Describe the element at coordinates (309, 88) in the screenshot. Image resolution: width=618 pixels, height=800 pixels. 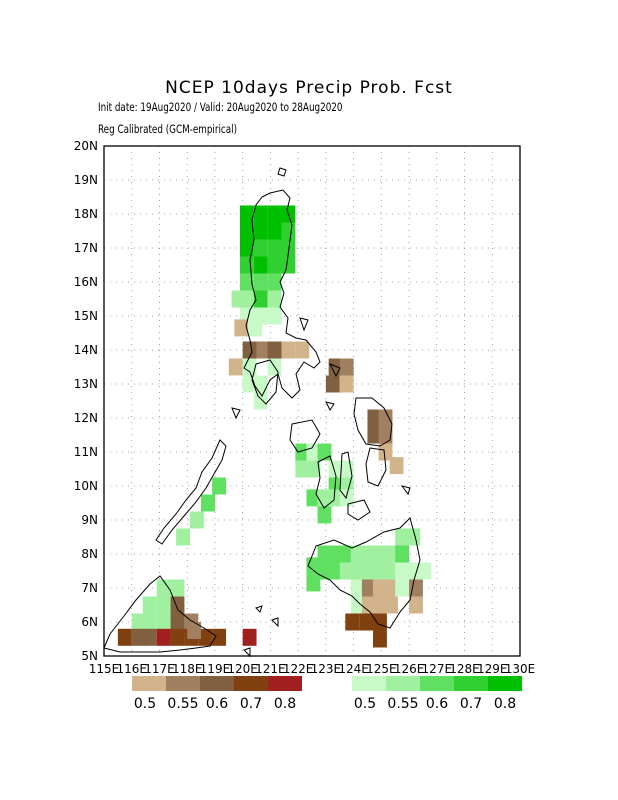
I see `map-title: NCEP 10days Precip Prob. Fcst` at that location.